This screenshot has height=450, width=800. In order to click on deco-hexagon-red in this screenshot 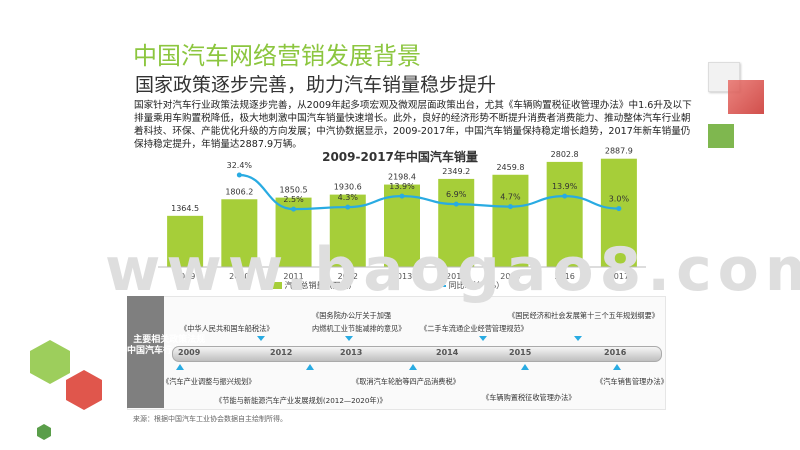, I will do `click(84, 390)`.